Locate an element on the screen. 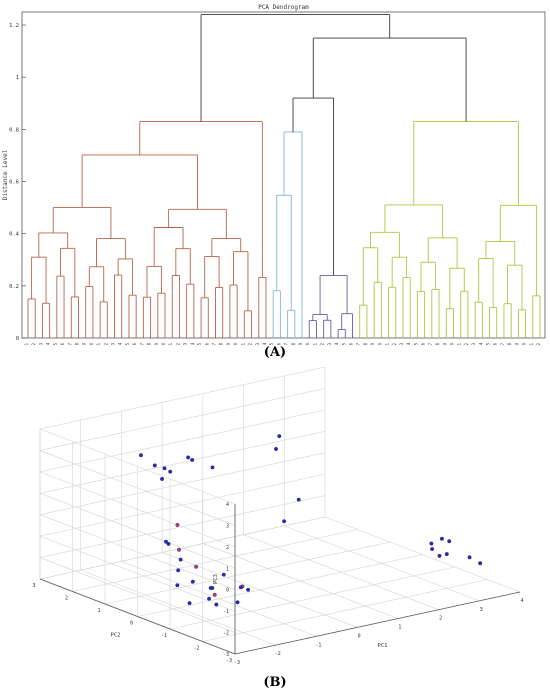 Image resolution: width=550 pixels, height=691 pixels. leaf-label: 22 is located at coordinates (177, 343).